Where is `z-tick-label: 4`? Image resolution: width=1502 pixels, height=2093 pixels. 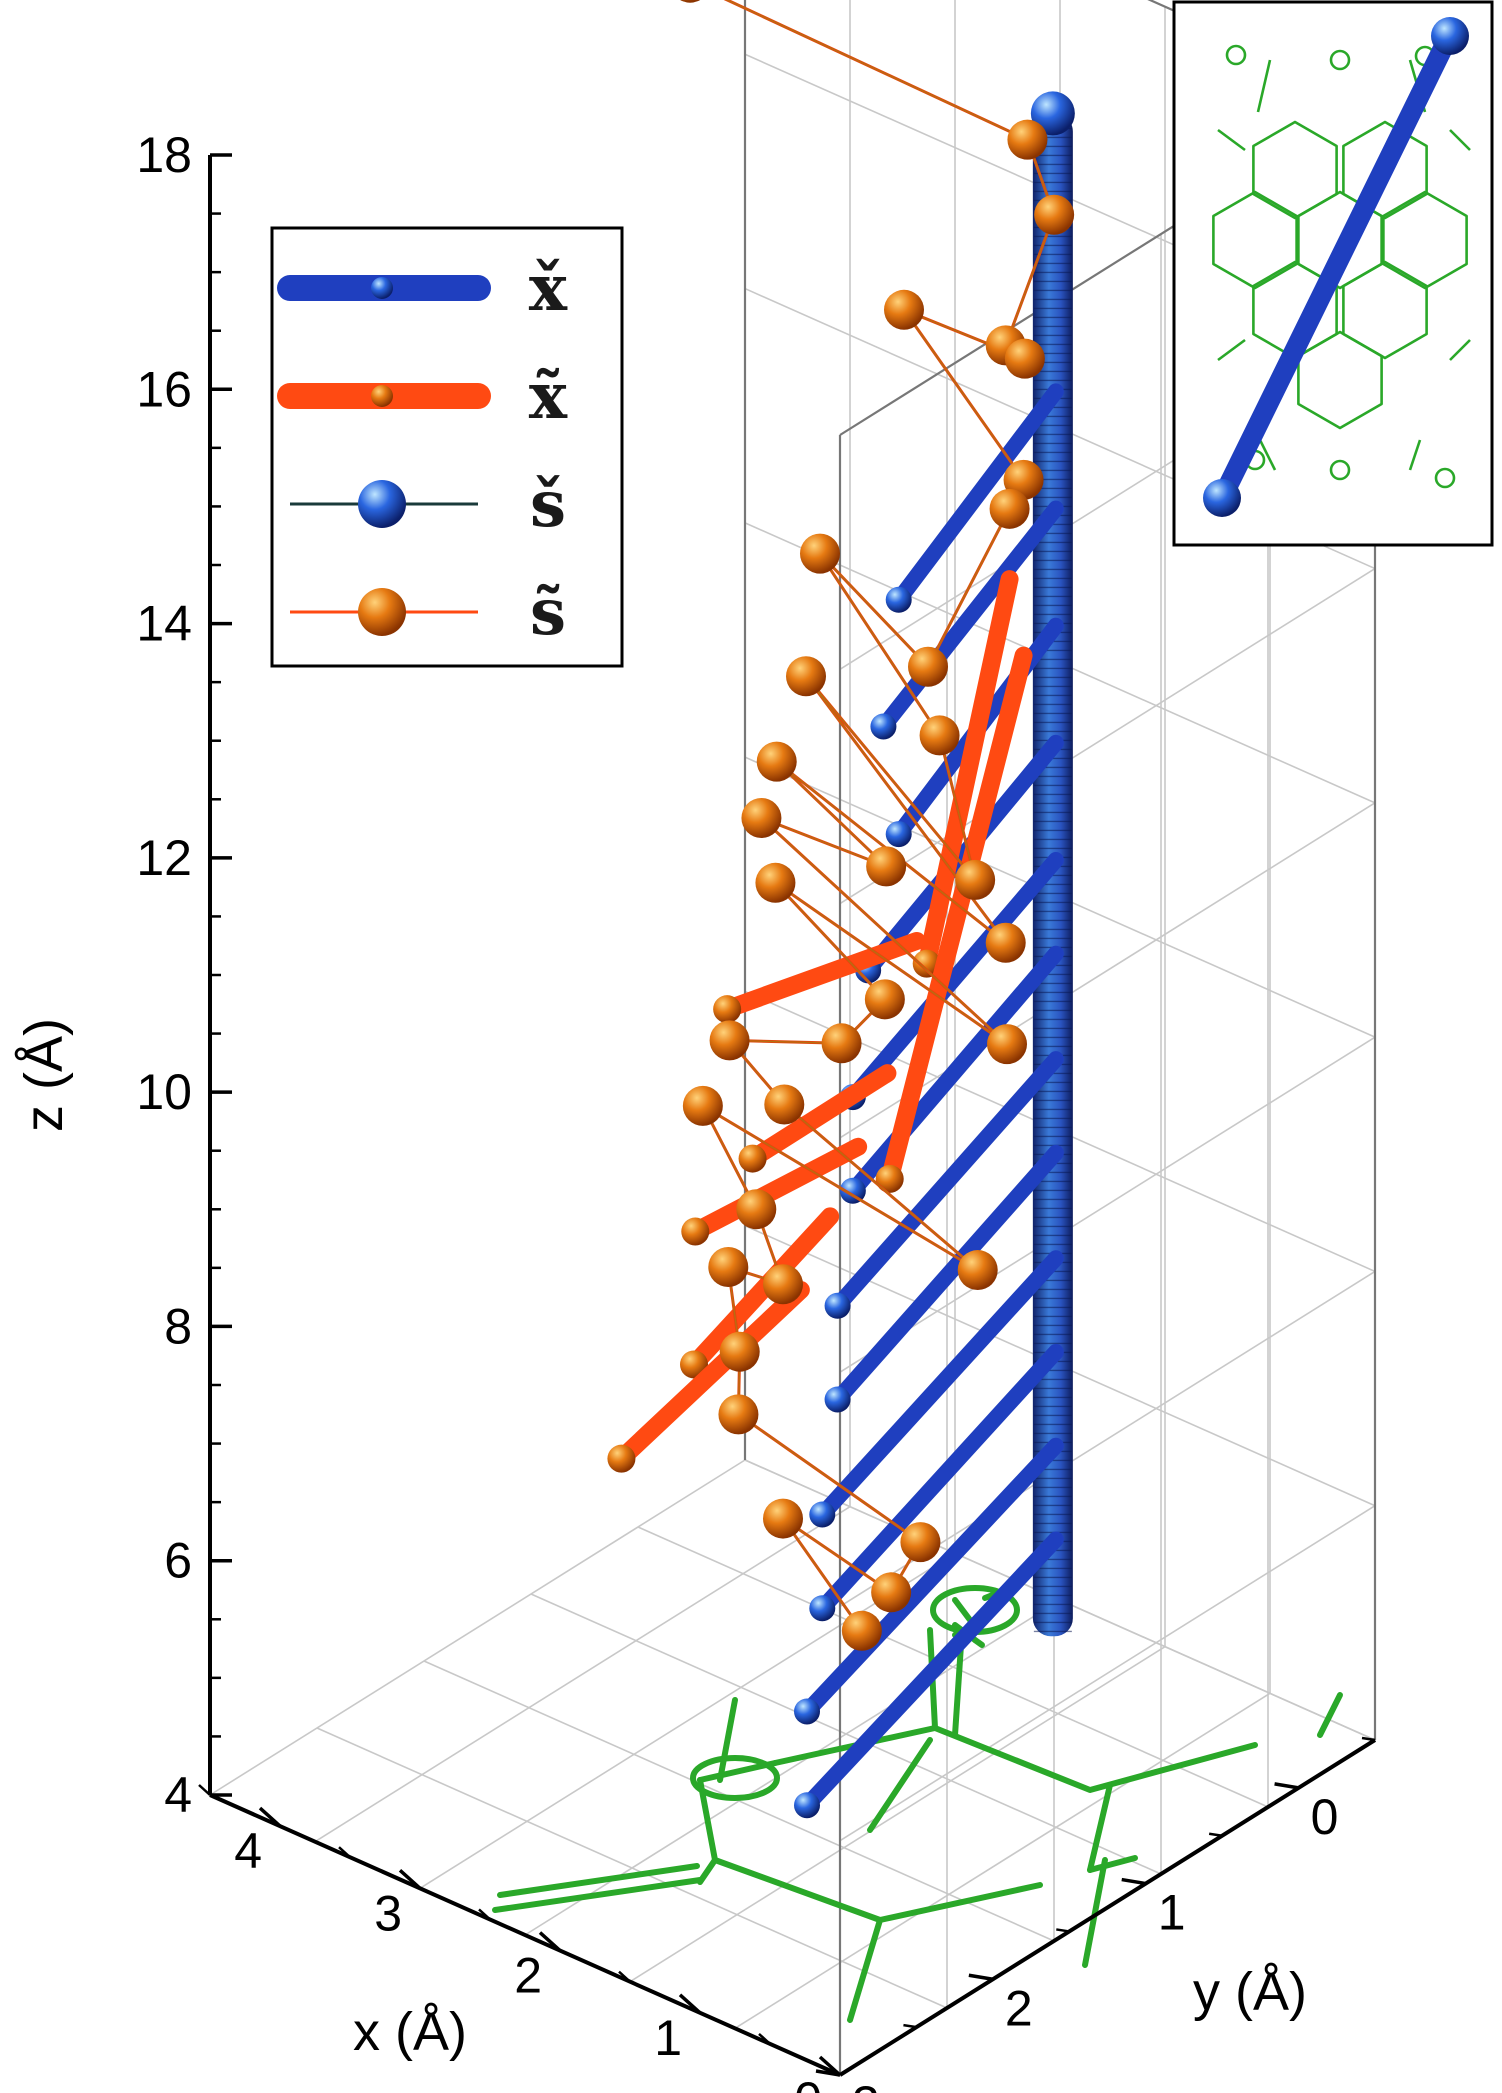 z-tick-label: 4 is located at coordinates (178, 1795).